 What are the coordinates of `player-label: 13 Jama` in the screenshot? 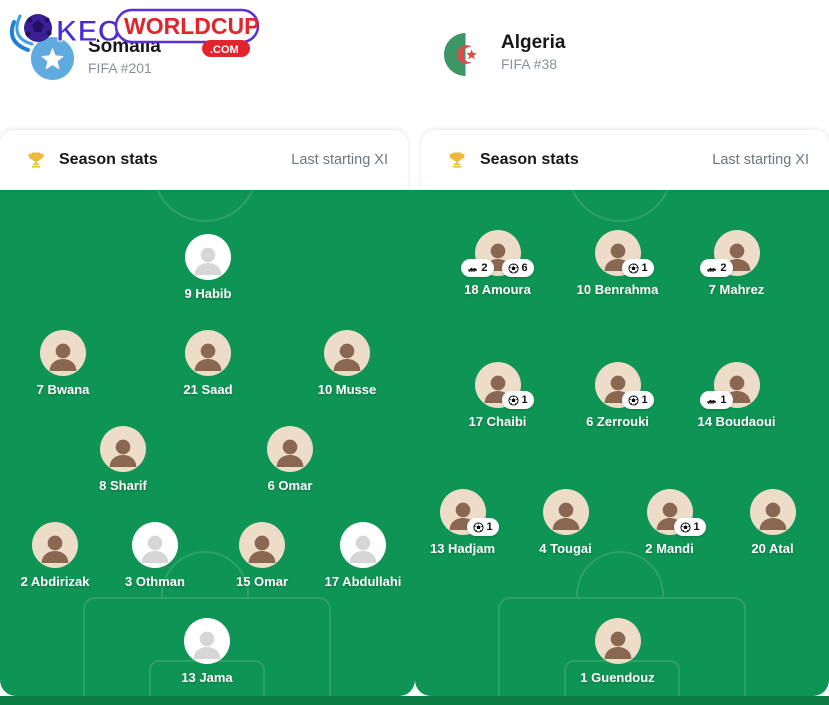 It's located at (207, 677).